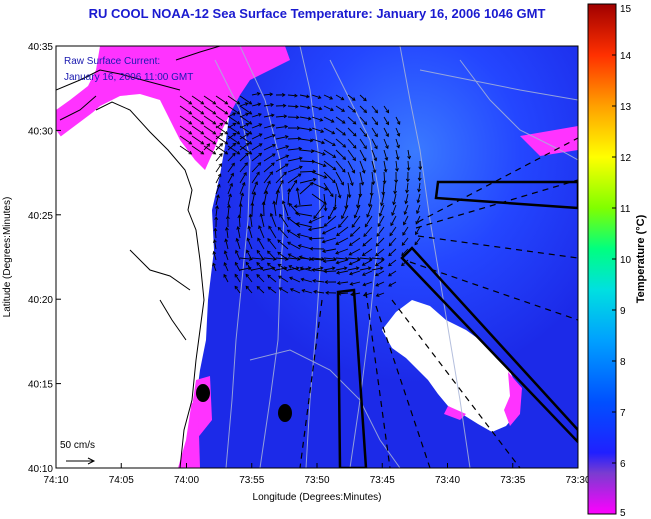 Image resolution: width=651 pixels, height=519 pixels. Describe the element at coordinates (186, 480) in the screenshot. I see `x-tick-label: 74:00` at that location.